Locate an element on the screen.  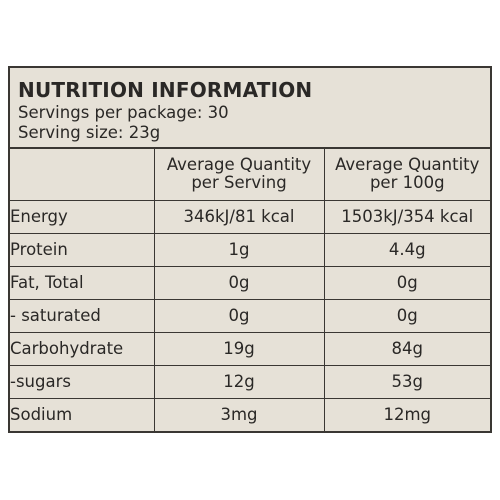
nutrient-name: -sugars is located at coordinates (82, 381).